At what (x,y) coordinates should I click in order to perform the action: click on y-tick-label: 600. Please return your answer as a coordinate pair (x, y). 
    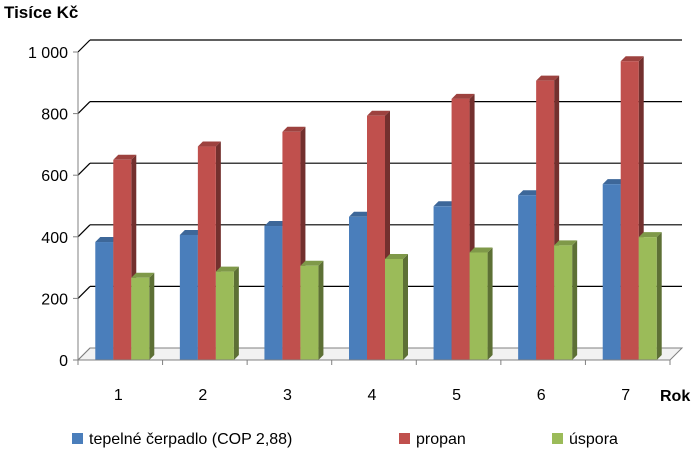
    Looking at the image, I should click on (54, 176).